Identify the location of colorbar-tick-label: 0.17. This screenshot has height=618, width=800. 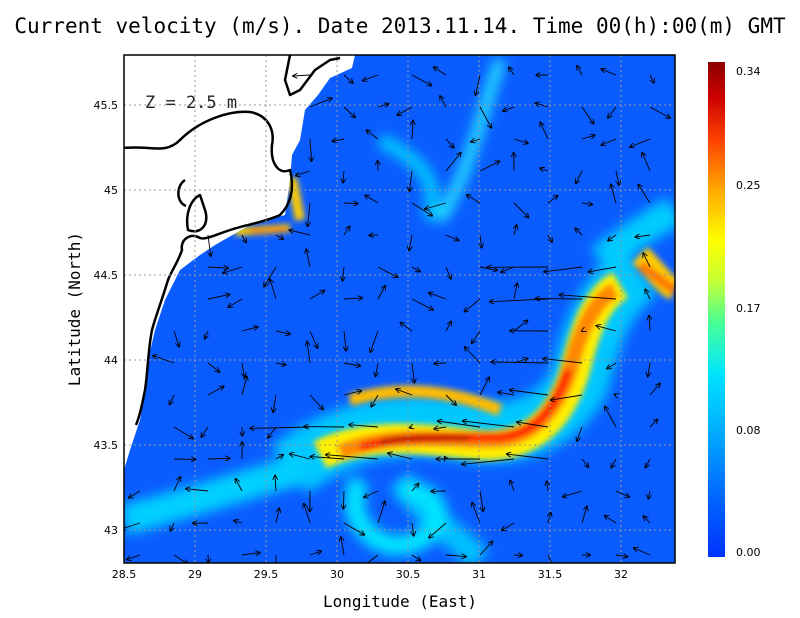
(748, 308).